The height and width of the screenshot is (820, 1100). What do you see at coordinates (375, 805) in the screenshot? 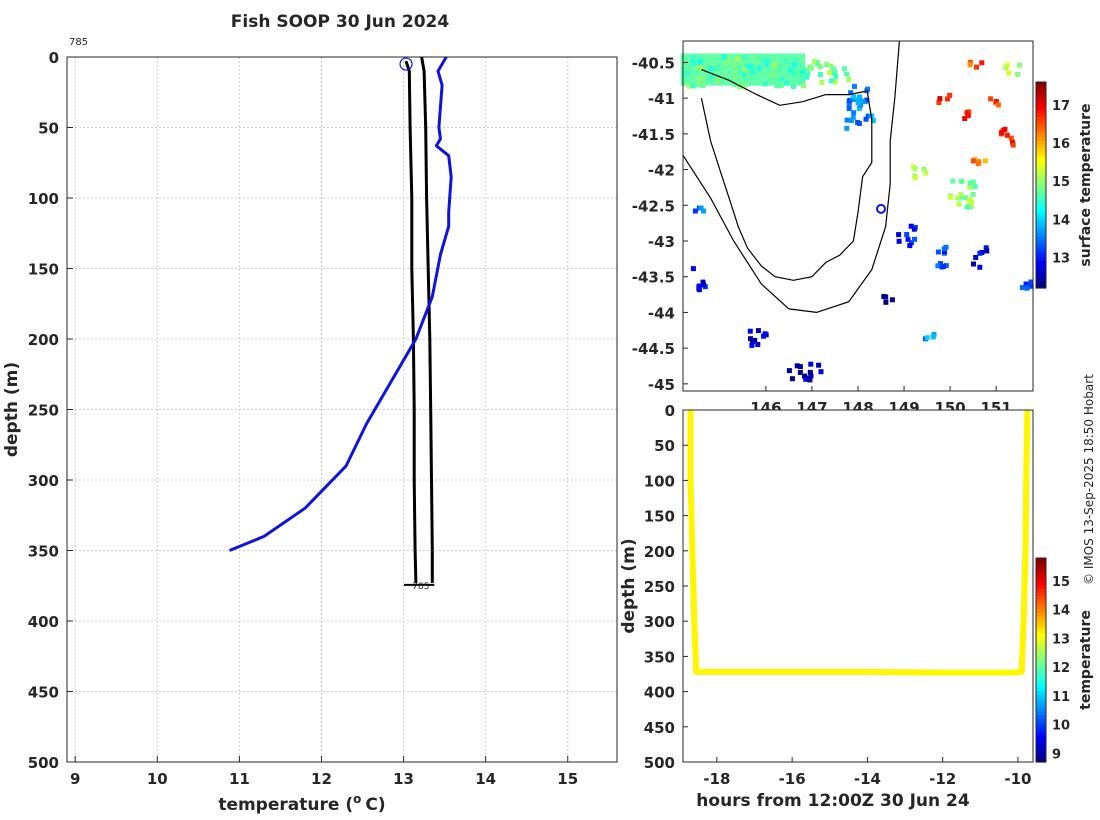
I see `x-axis-label-unit: C)` at bounding box center [375, 805].